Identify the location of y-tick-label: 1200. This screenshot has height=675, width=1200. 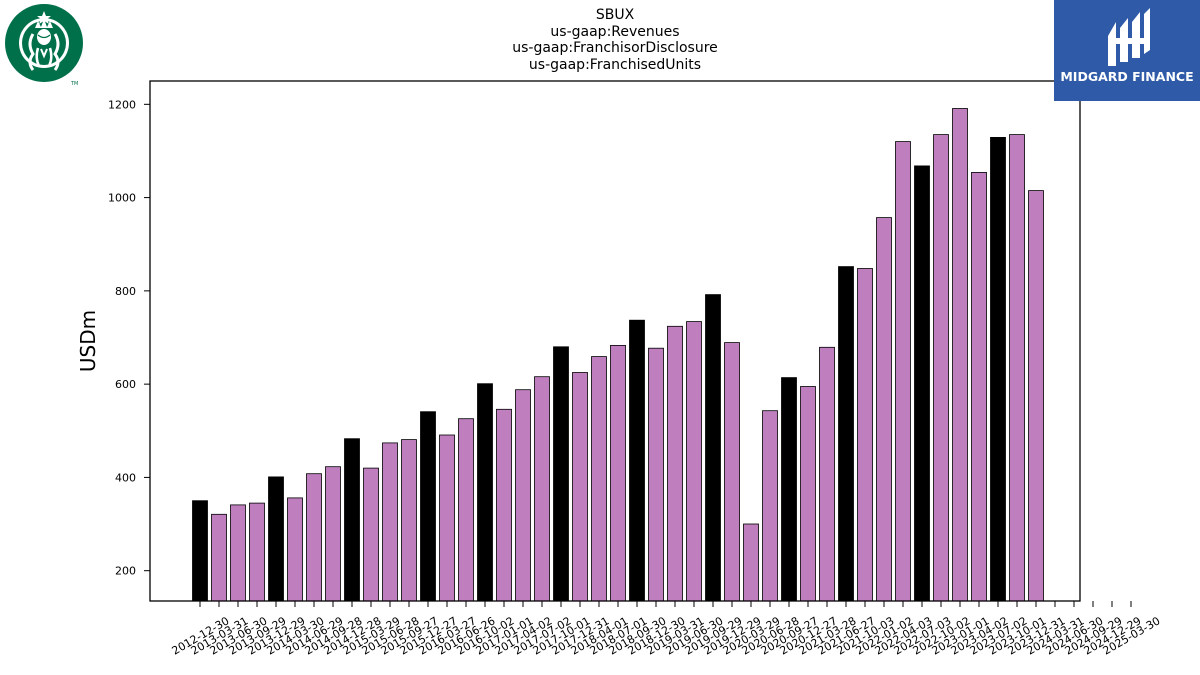
(122, 104).